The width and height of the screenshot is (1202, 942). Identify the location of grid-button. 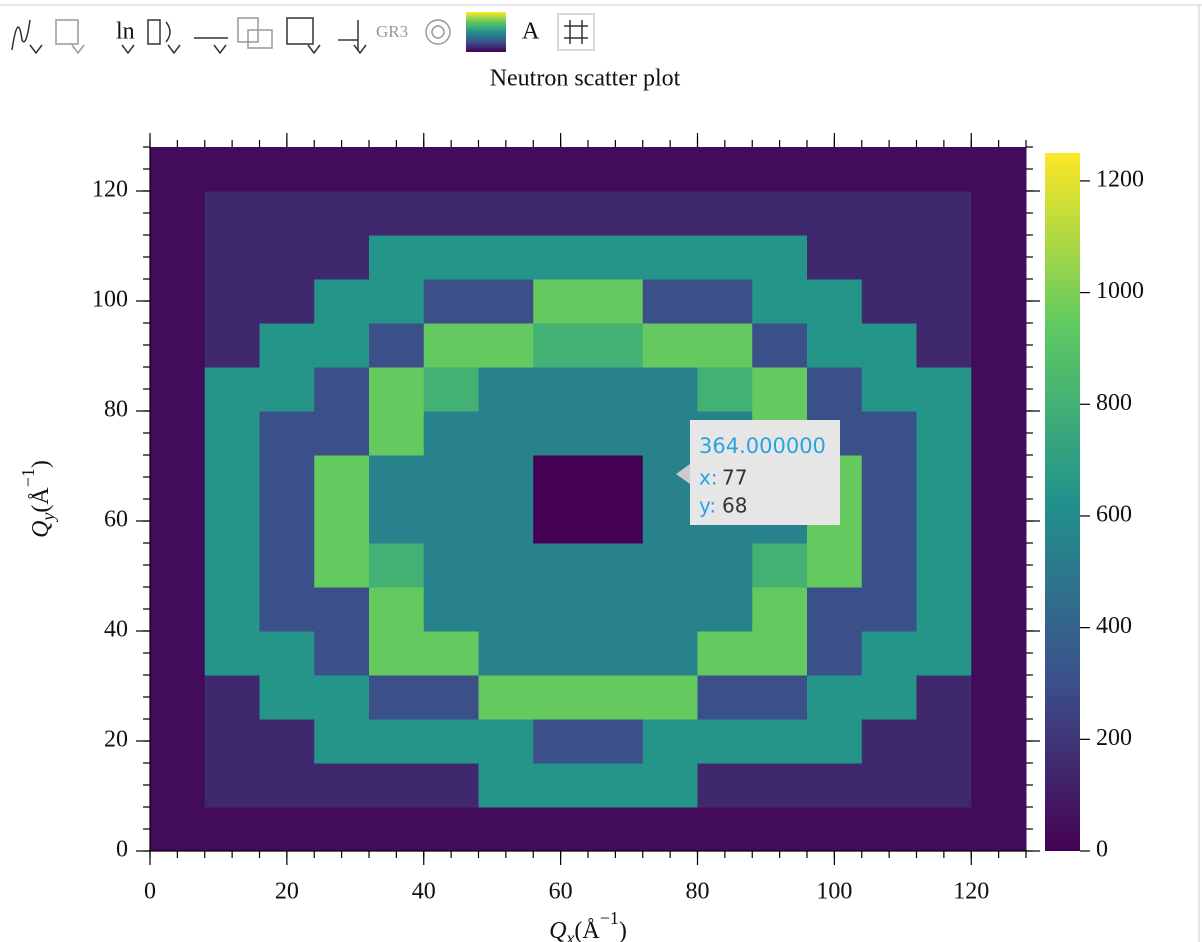
(576, 32).